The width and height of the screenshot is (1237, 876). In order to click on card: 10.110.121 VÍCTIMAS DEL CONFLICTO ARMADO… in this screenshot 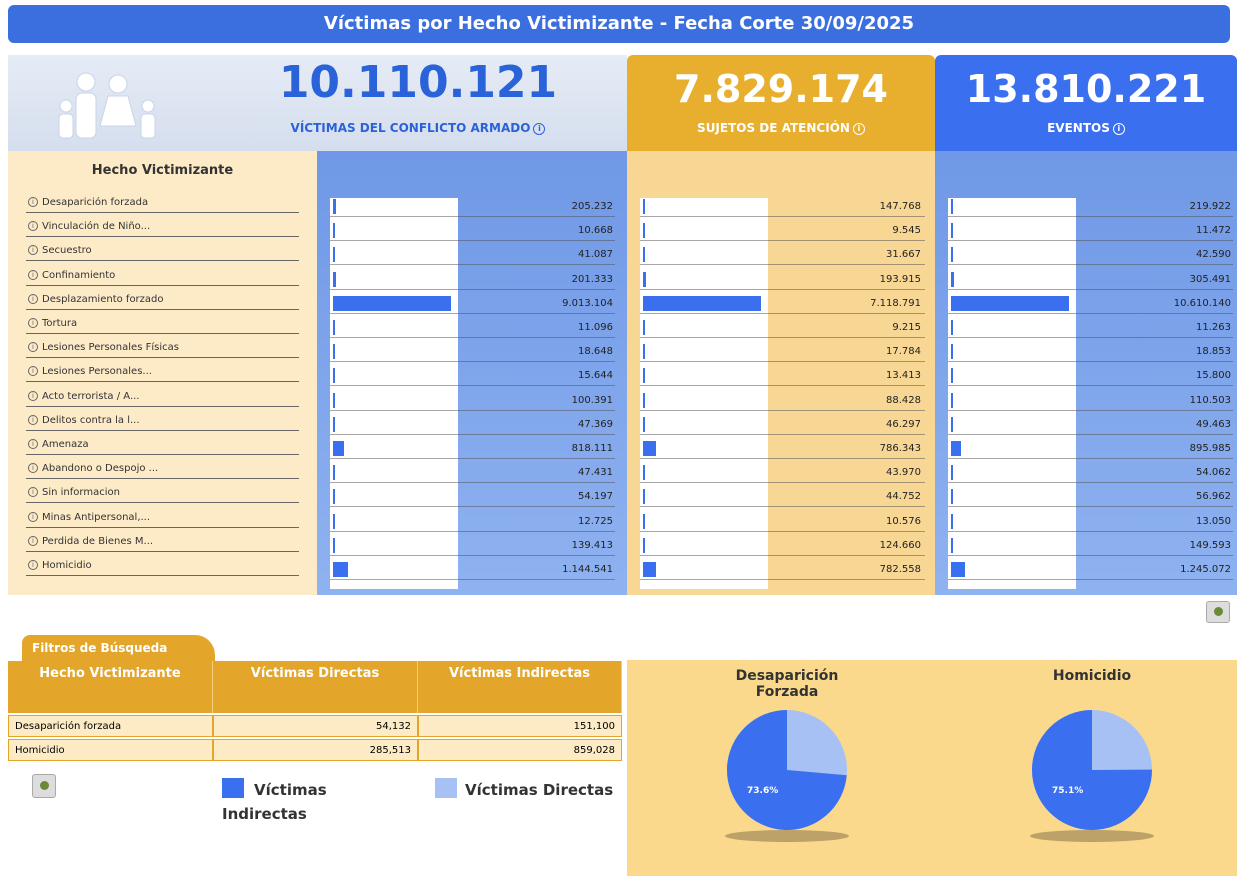, I will do `click(317, 103)`.